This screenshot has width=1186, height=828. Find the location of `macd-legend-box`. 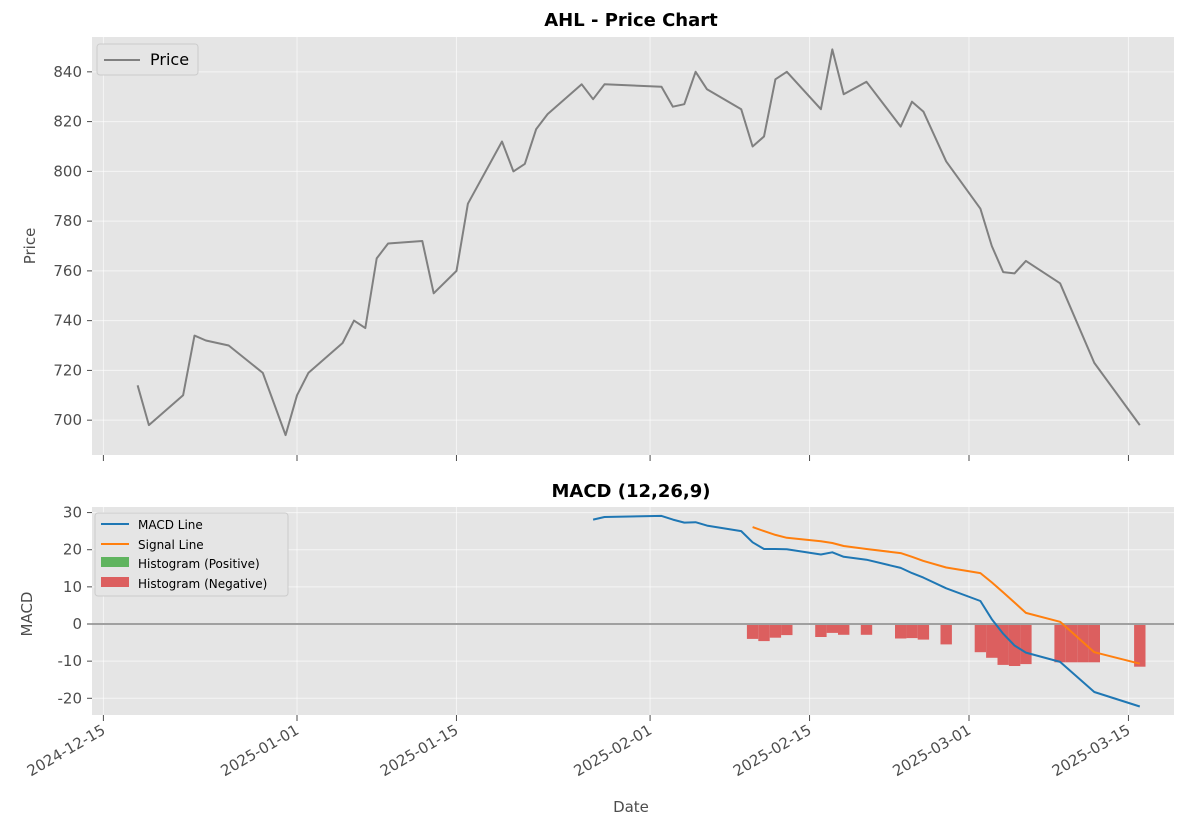

macd-legend-box is located at coordinates (191, 554).